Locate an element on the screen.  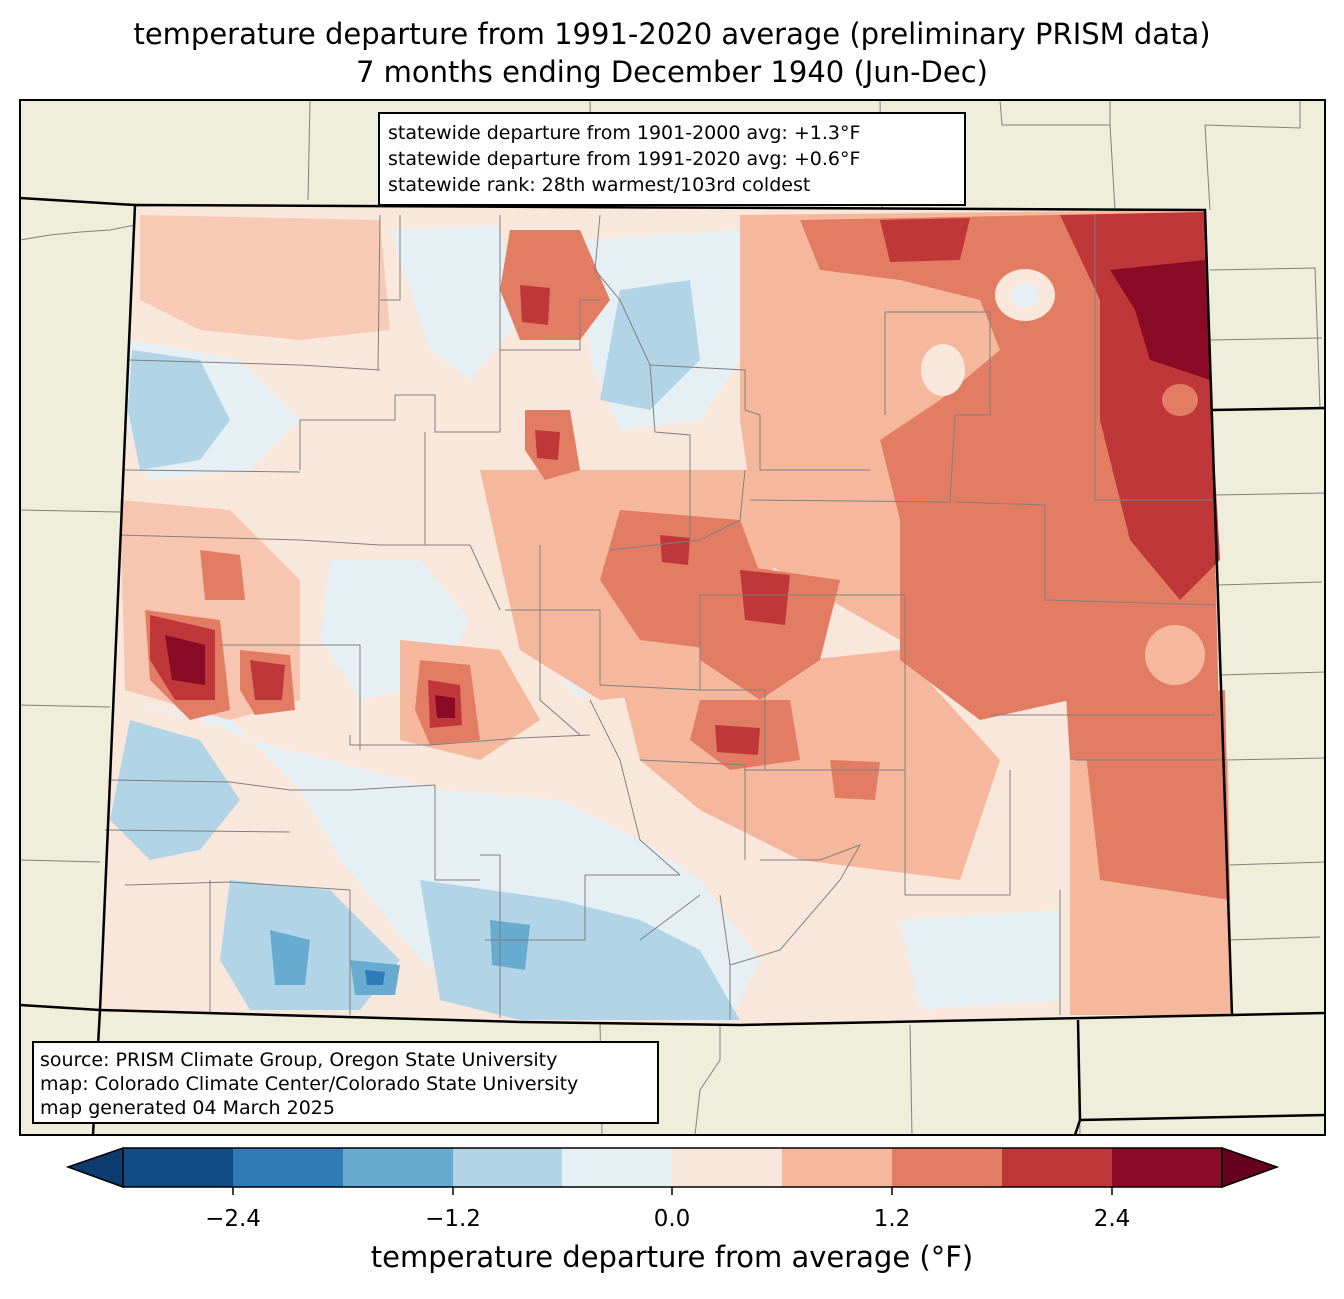
colorbar-tick-label: −2.4 is located at coordinates (233, 1219).